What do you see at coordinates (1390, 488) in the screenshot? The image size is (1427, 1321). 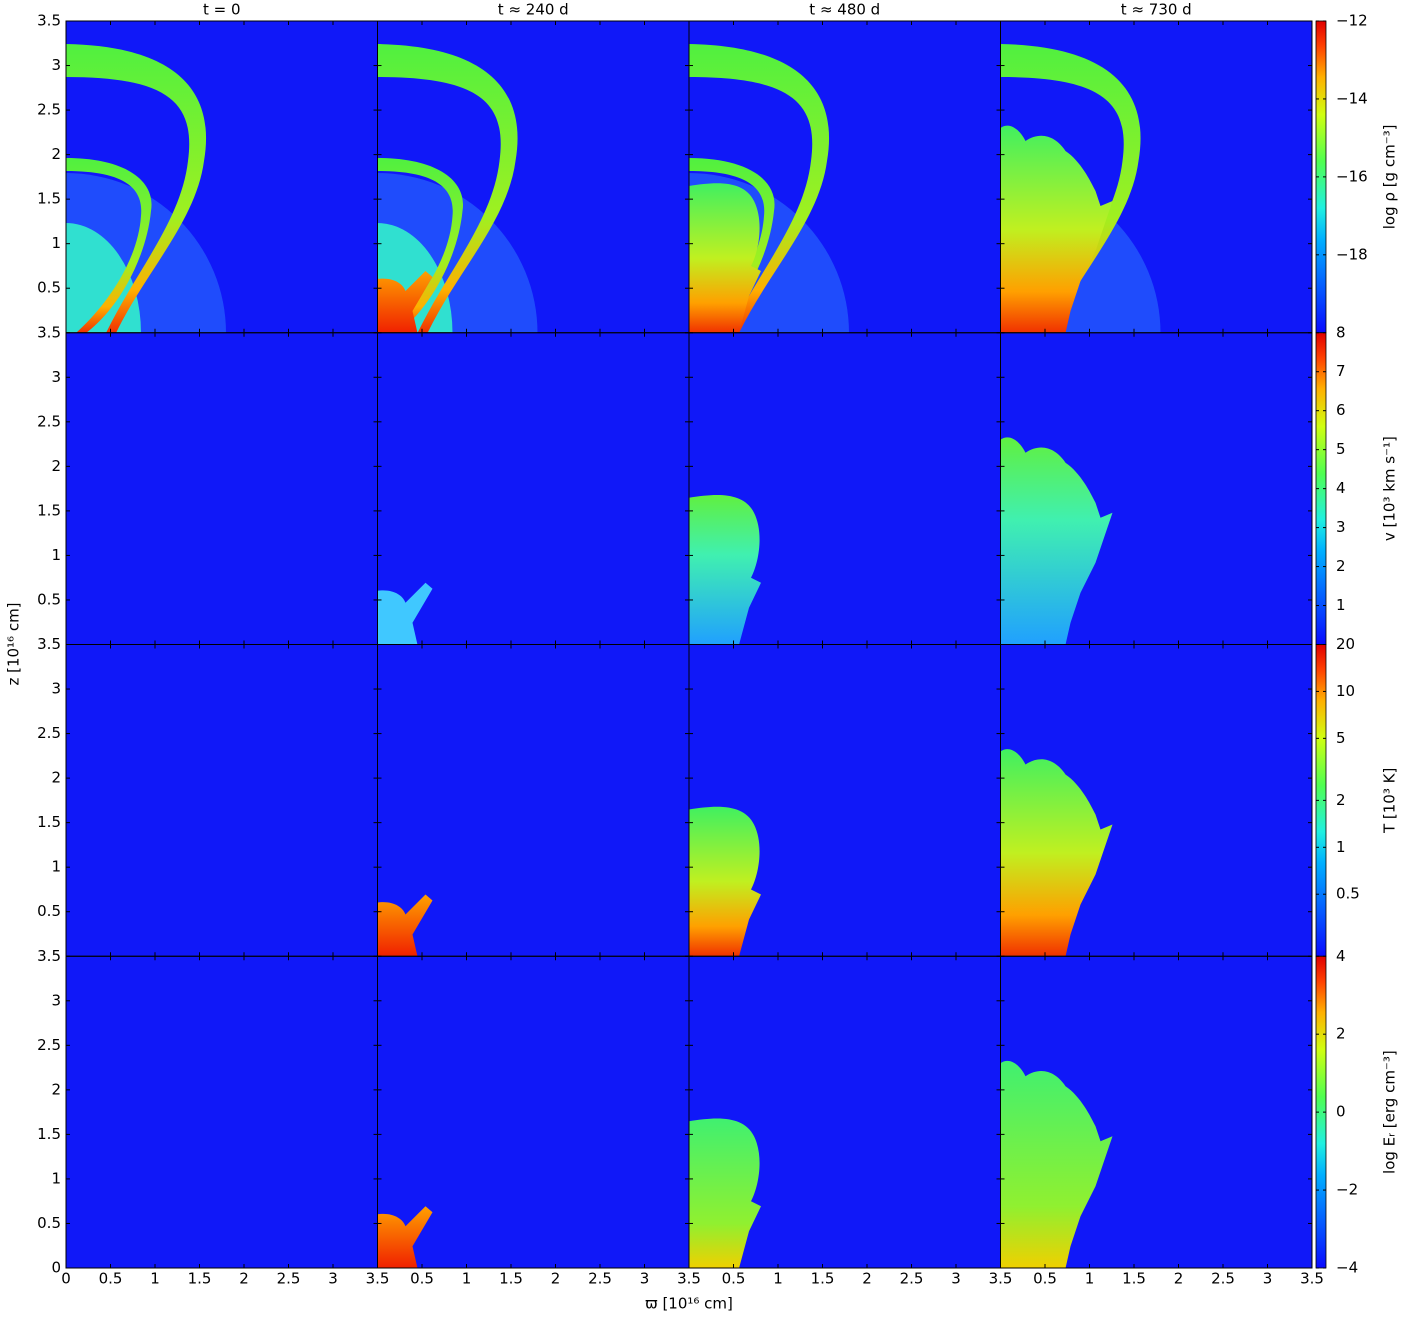 I see `colorbar-label: v [10³ km s⁻¹]` at bounding box center [1390, 488].